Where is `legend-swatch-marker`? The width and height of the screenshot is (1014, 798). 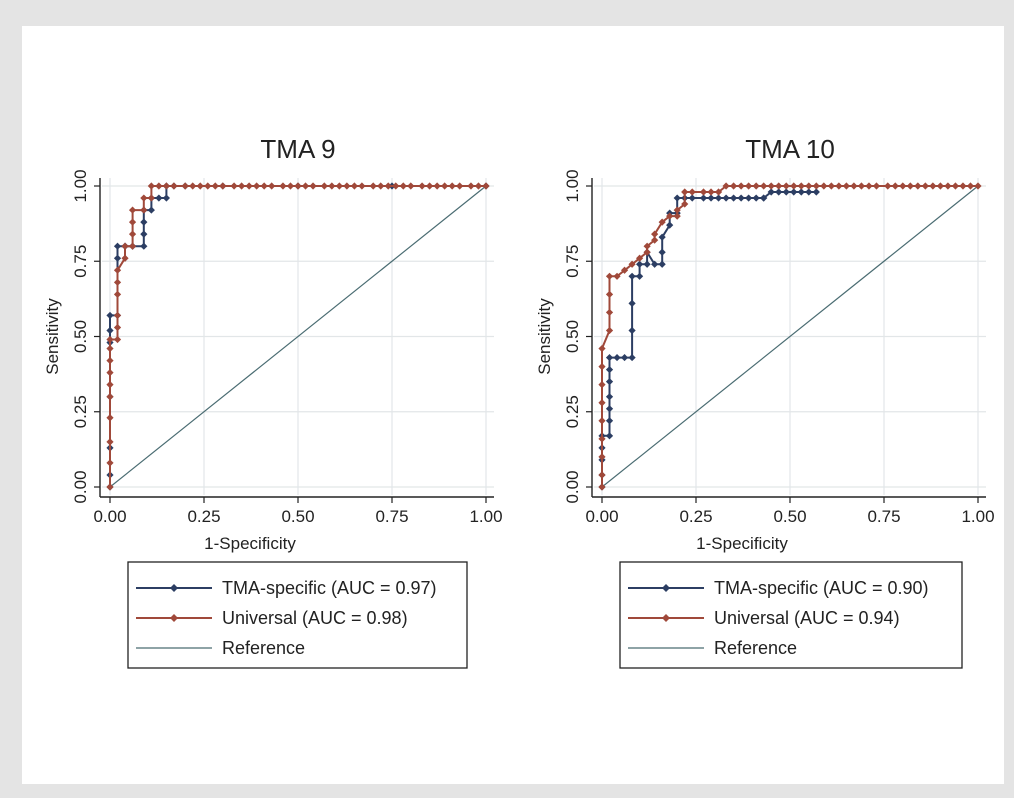
legend-swatch-marker is located at coordinates (666, 588).